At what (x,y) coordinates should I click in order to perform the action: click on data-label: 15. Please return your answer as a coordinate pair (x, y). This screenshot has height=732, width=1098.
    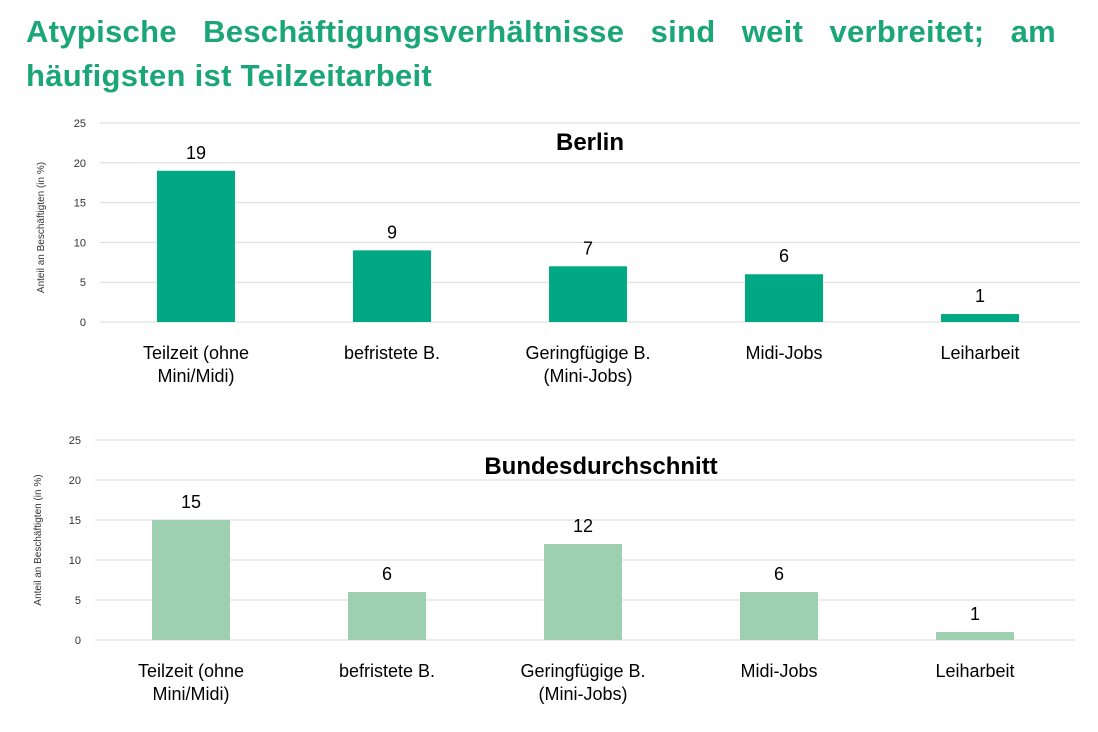
    Looking at the image, I should click on (191, 502).